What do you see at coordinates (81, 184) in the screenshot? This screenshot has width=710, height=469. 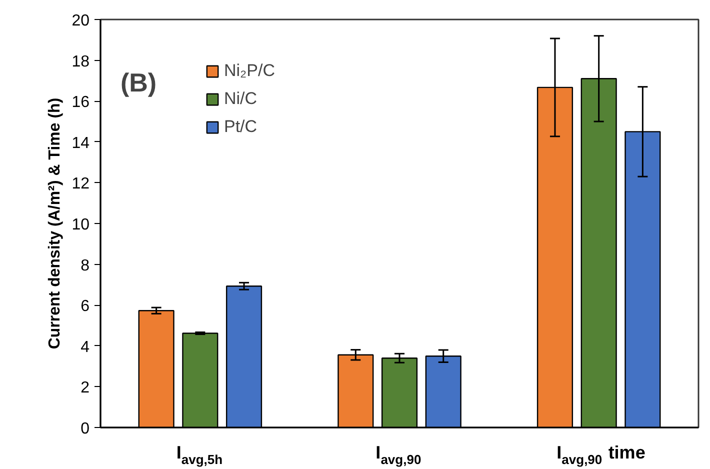 I see `y-tick-label: 12` at bounding box center [81, 184].